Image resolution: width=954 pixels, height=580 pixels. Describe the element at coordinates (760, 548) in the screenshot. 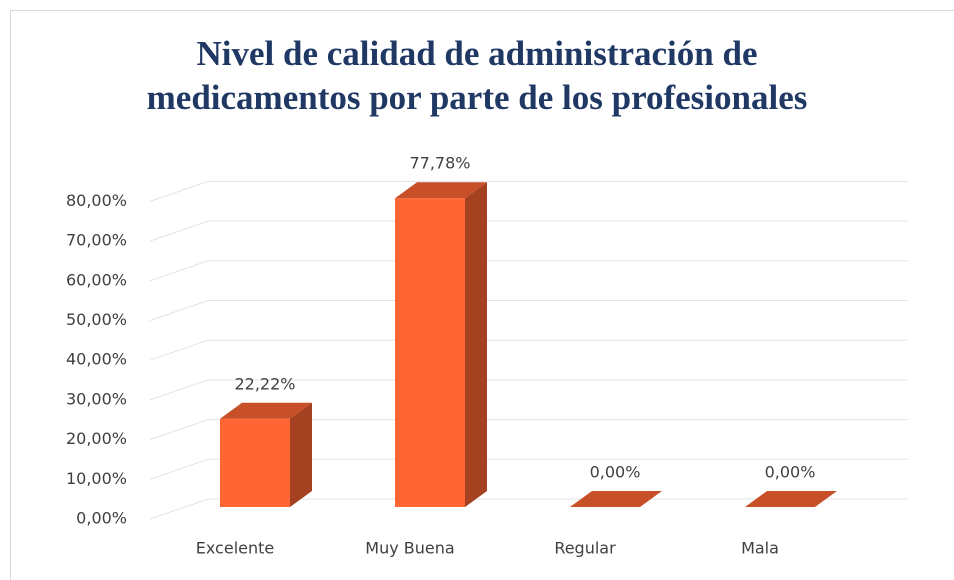

I see `x-tick-label: Mala` at that location.